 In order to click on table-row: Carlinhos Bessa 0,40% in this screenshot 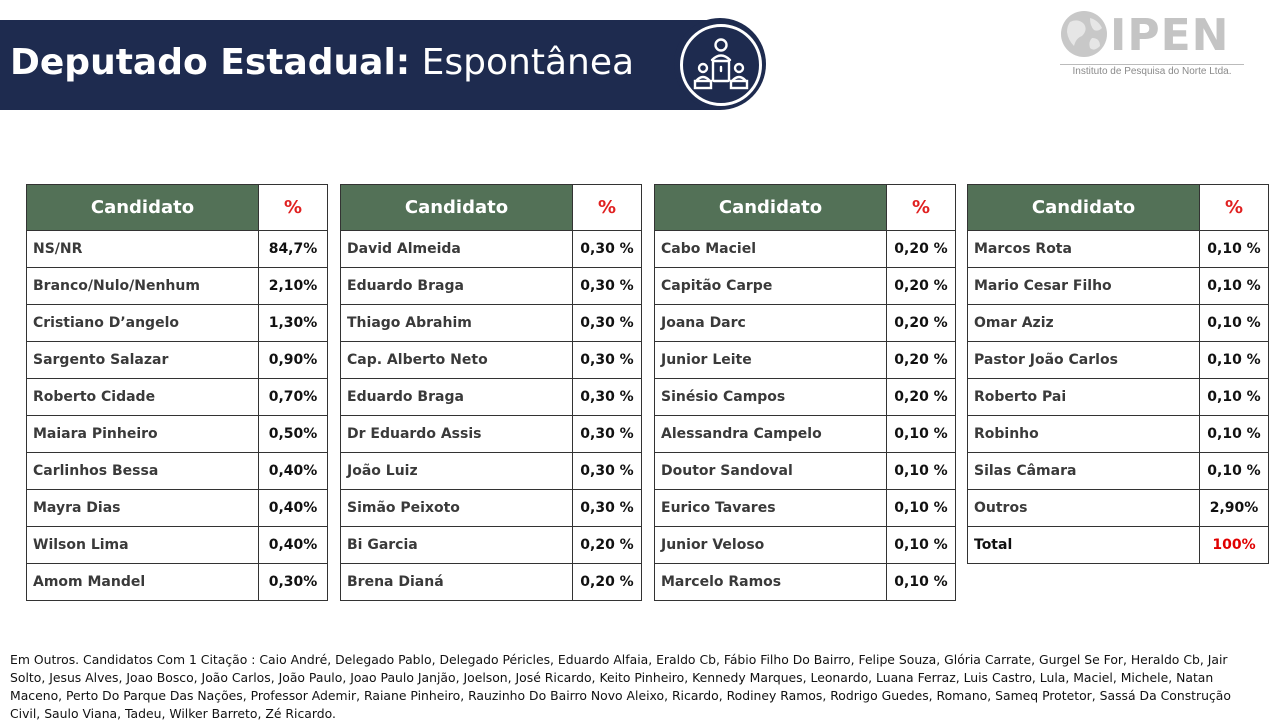, I will do `click(177, 471)`.